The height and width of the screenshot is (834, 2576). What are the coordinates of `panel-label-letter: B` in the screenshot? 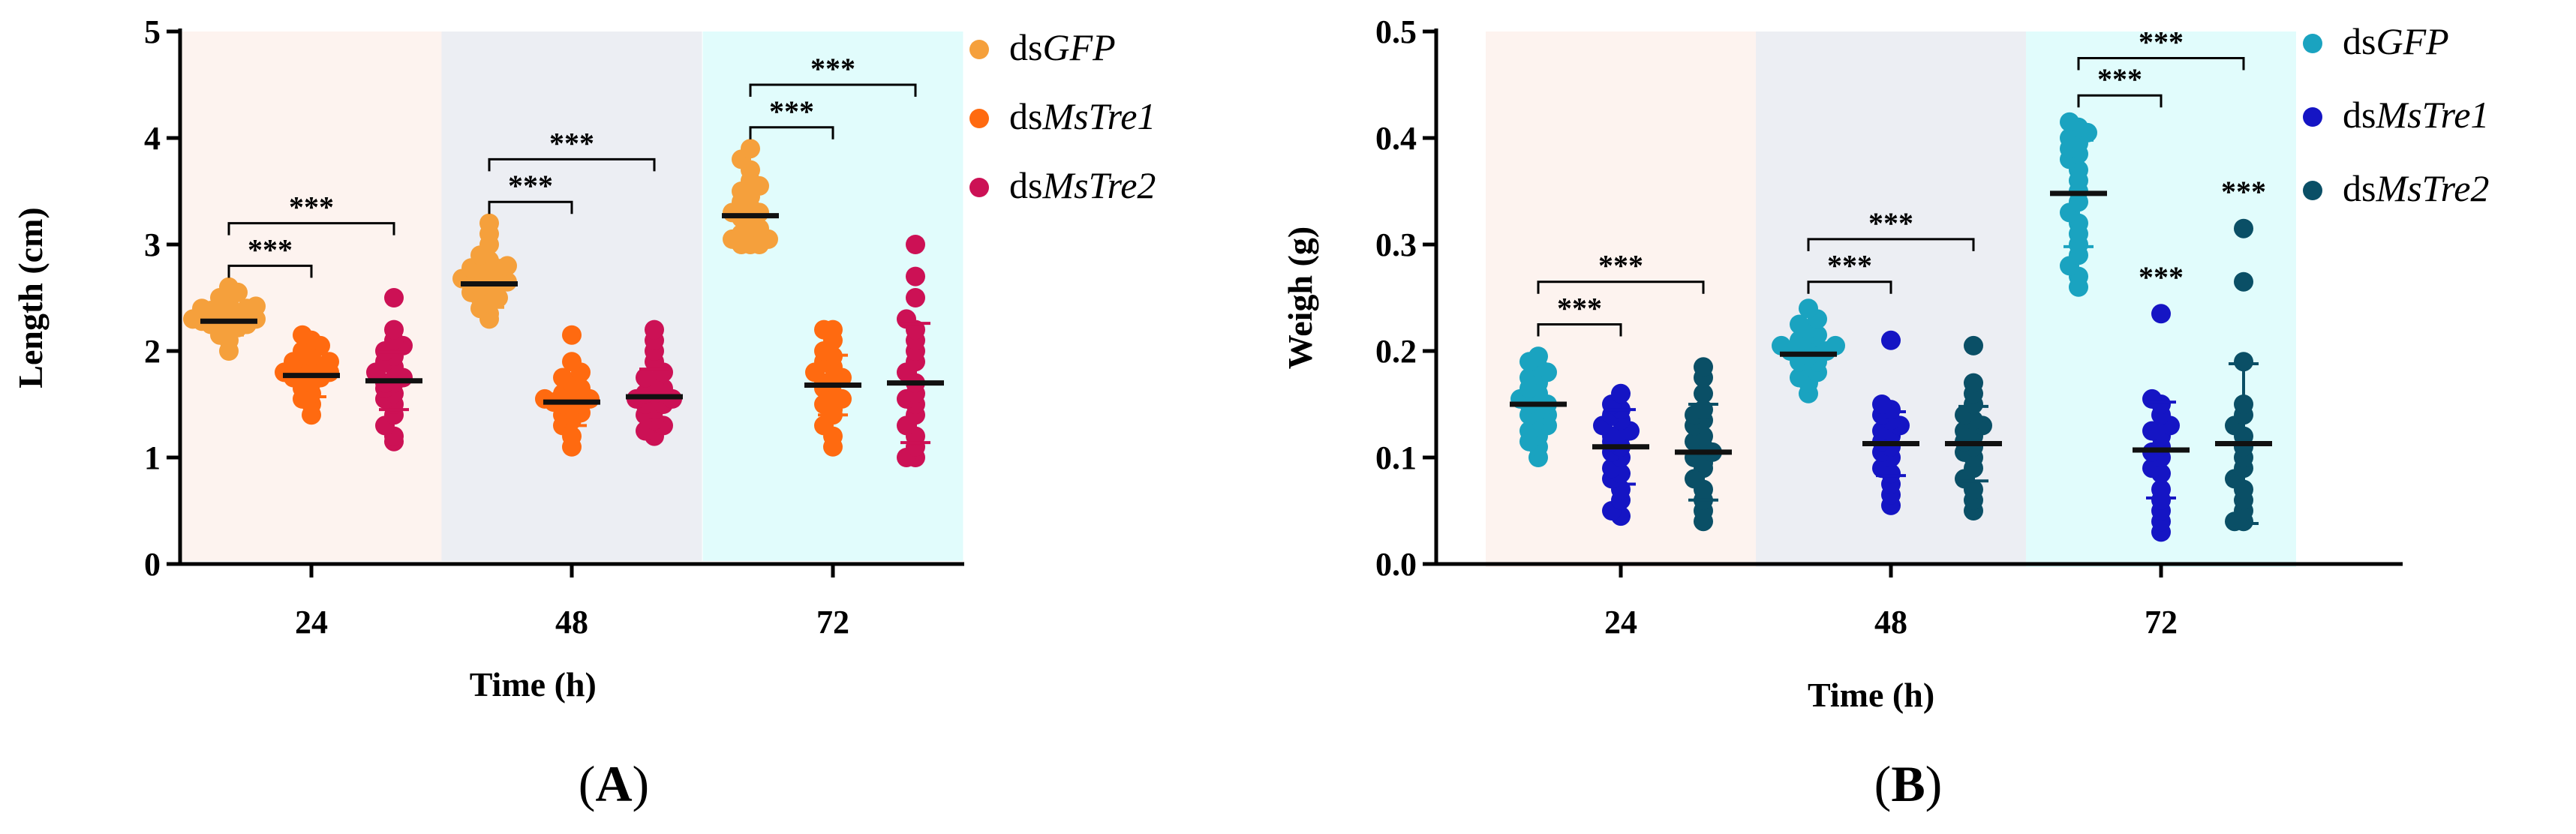 It's located at (1908, 783).